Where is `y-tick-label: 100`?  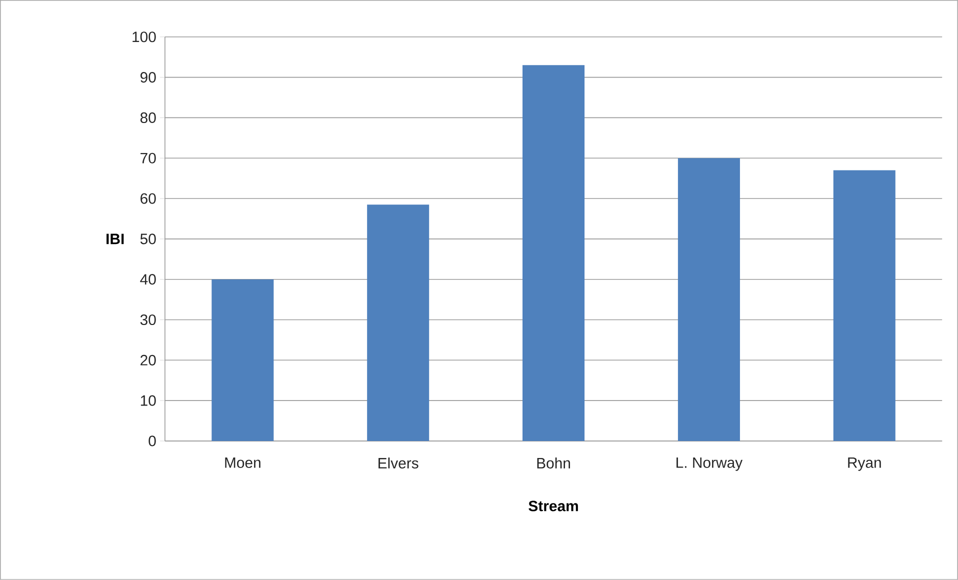
y-tick-label: 100 is located at coordinates (144, 37).